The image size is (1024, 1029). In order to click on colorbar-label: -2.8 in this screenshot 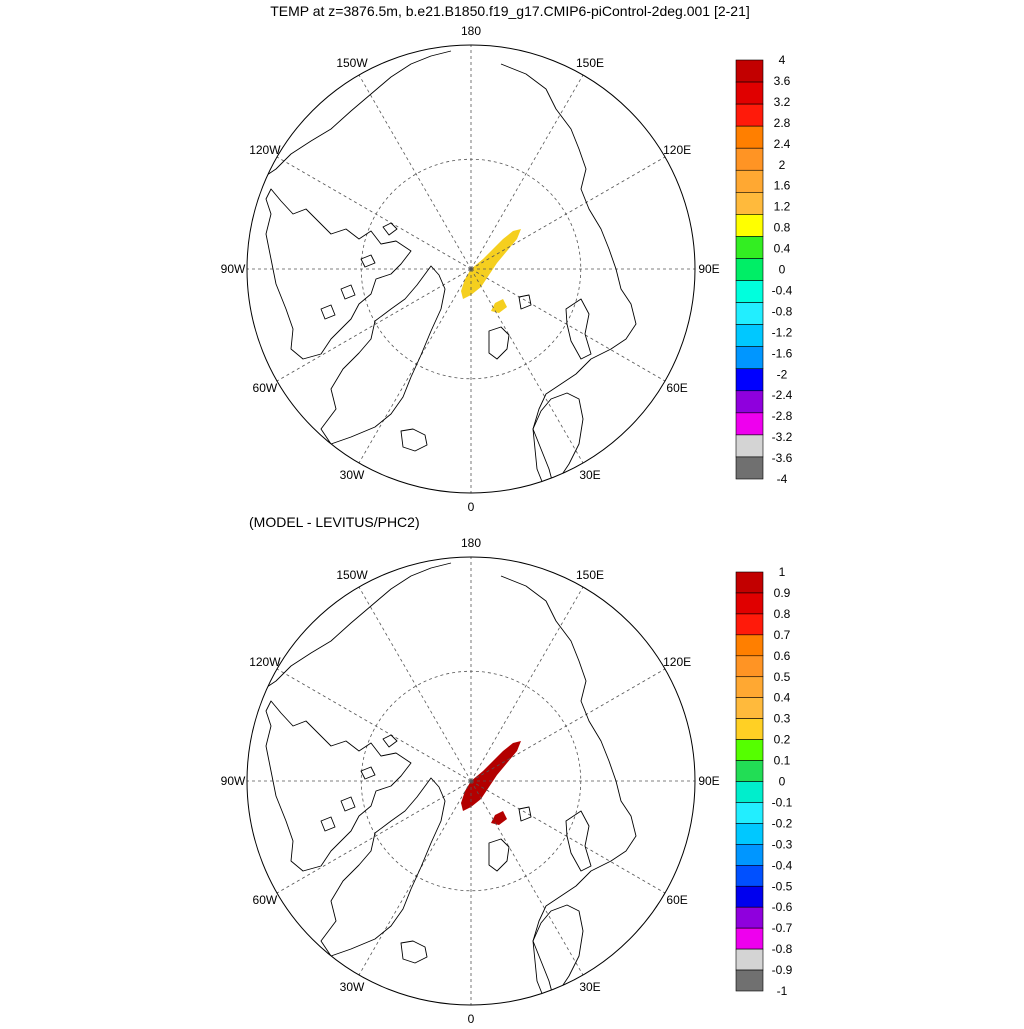, I will do `click(782, 416)`.